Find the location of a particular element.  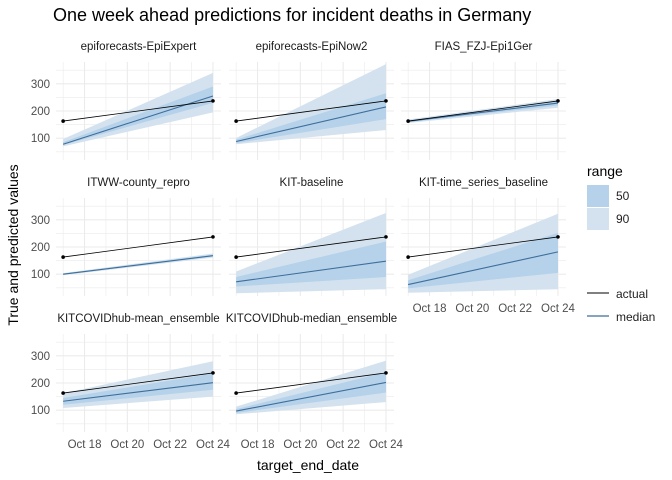

facet-panel: KITCOVIDhub-median_ensemble is located at coordinates (311, 372).